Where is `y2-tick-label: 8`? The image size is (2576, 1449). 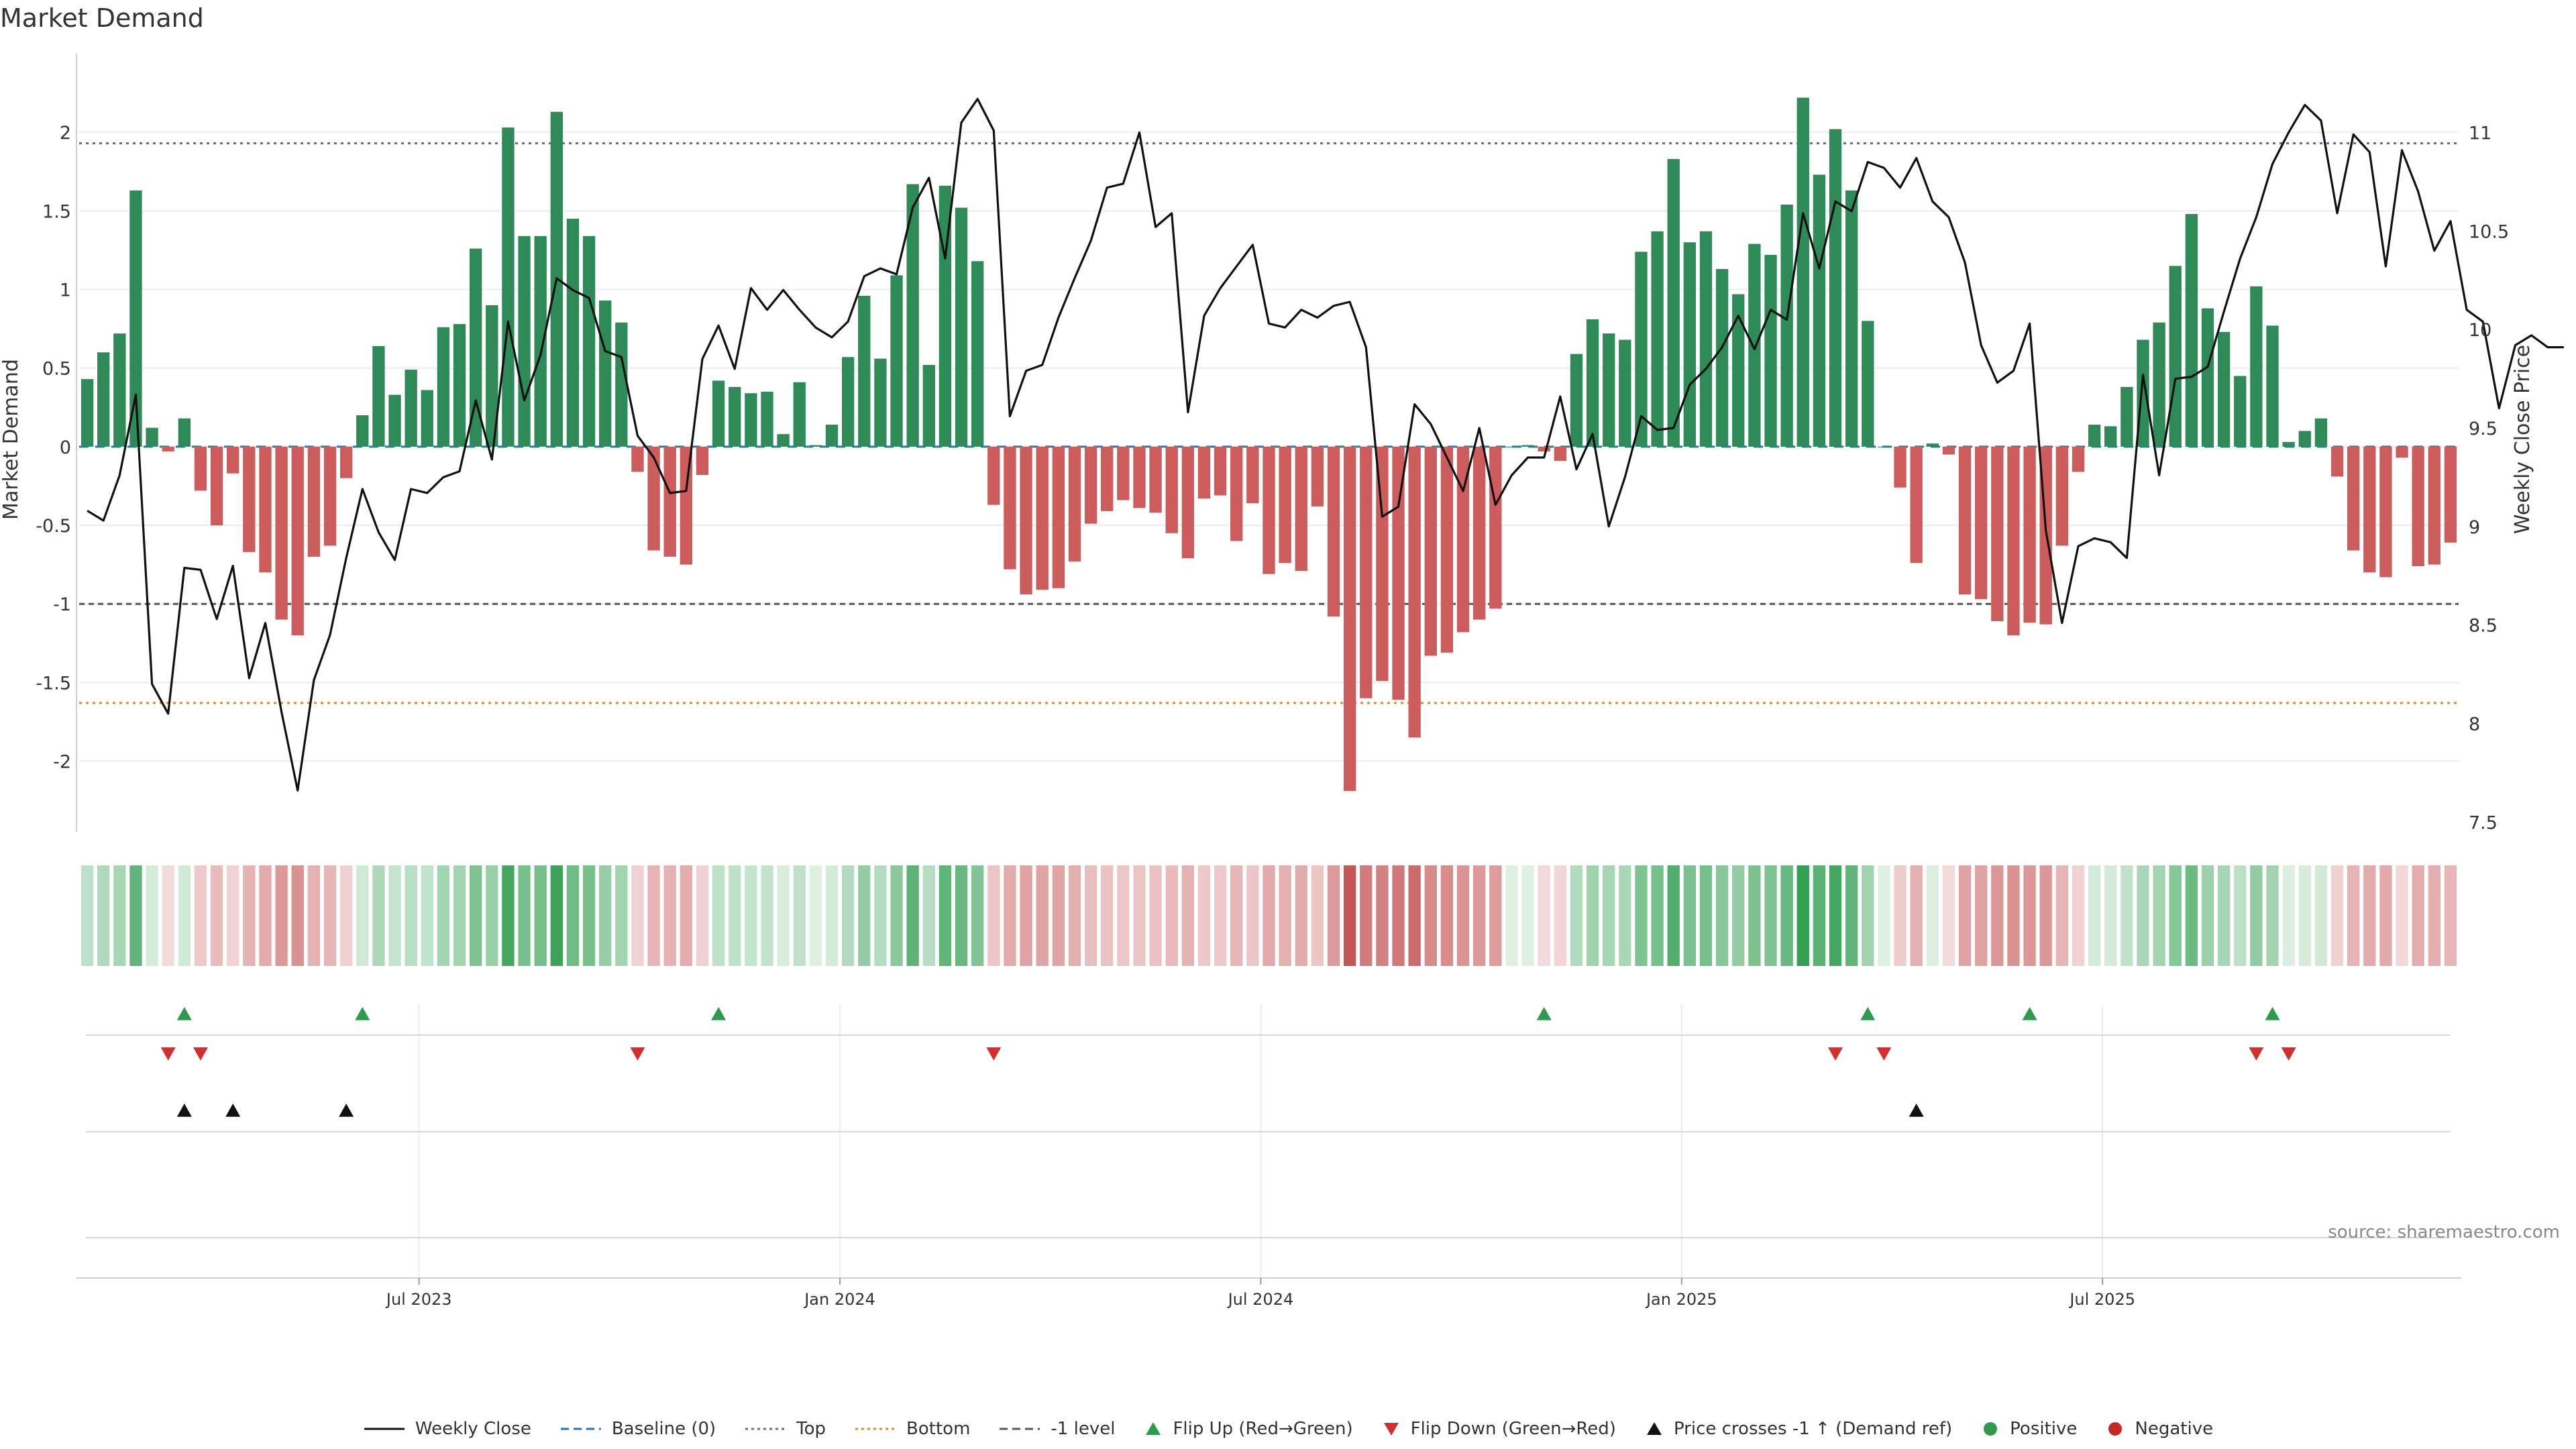
y2-tick-label: 8 is located at coordinates (2474, 724).